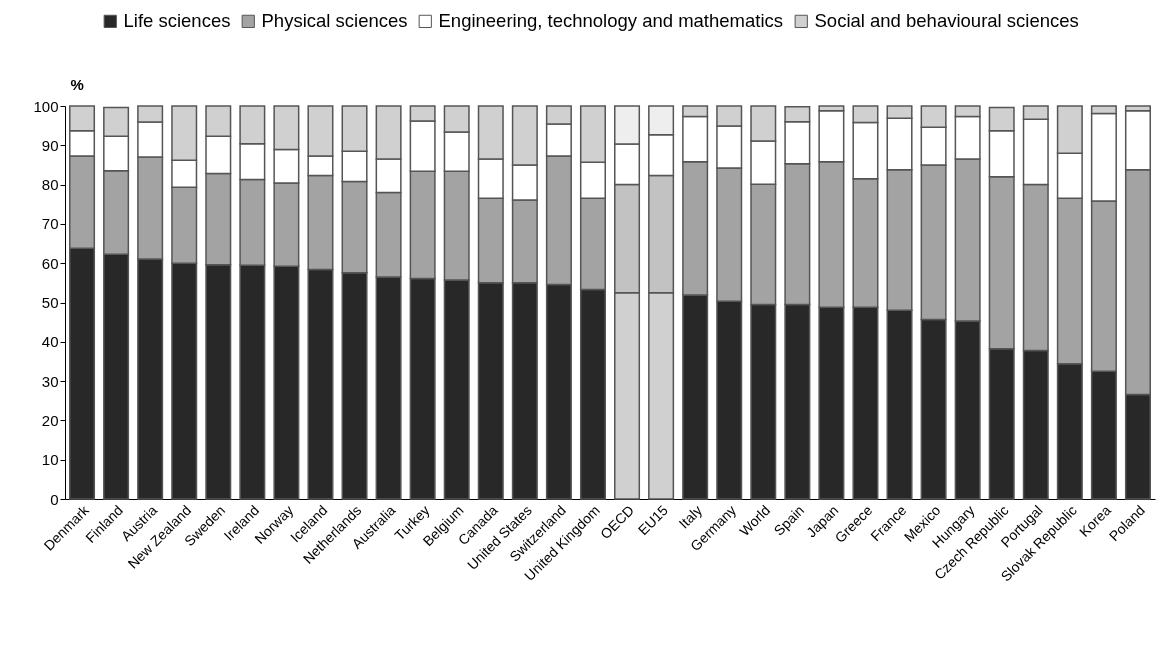 The width and height of the screenshot is (1163, 659). I want to click on y-tick-label: 80, so click(50, 185).